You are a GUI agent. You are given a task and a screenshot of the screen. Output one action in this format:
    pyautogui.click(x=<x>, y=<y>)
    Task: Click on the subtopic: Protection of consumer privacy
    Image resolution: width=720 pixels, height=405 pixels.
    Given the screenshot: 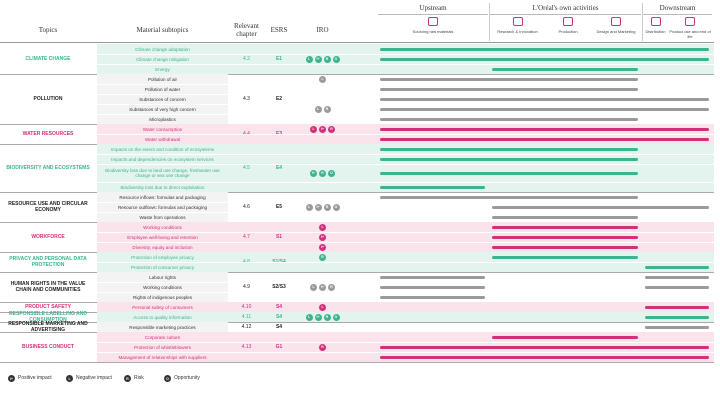 What is the action you would take?
    pyautogui.click(x=162, y=267)
    